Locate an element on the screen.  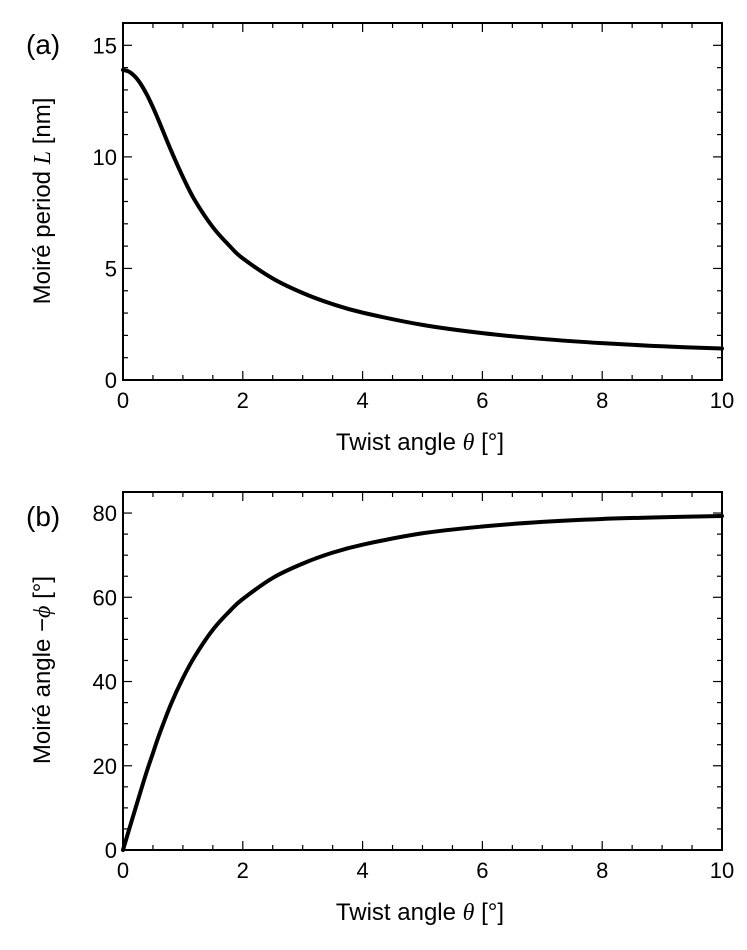
y-tick-label: 40 is located at coordinates (105, 682).